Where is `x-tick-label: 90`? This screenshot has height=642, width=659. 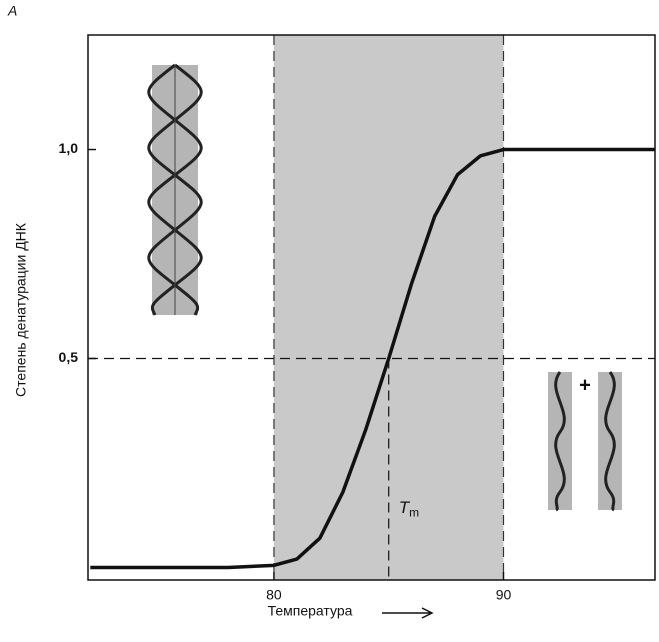 x-tick-label: 90 is located at coordinates (504, 595).